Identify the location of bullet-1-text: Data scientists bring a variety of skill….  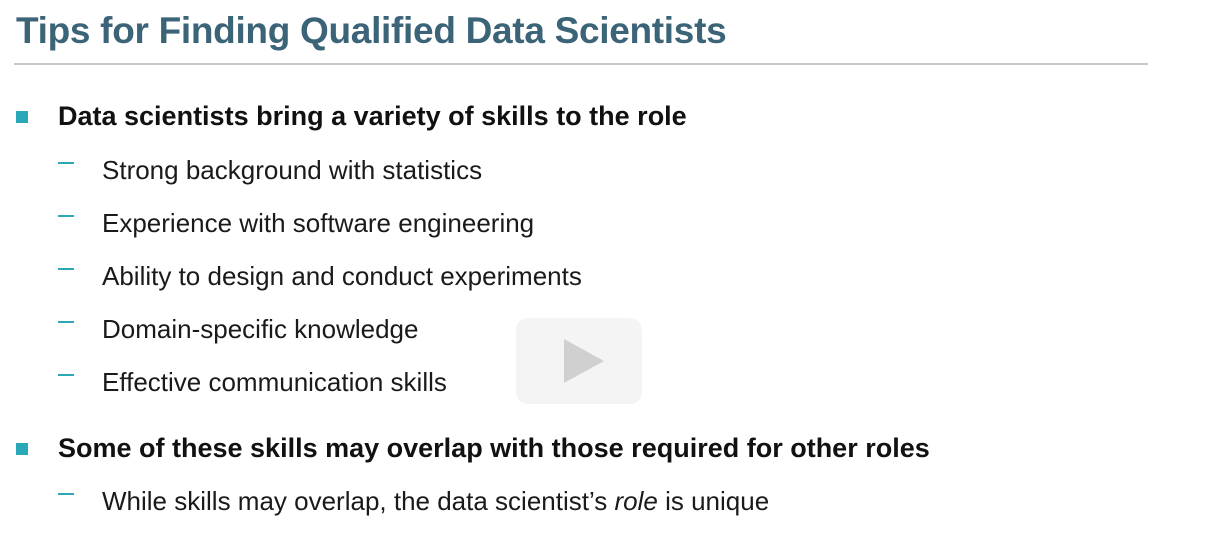
(372, 116).